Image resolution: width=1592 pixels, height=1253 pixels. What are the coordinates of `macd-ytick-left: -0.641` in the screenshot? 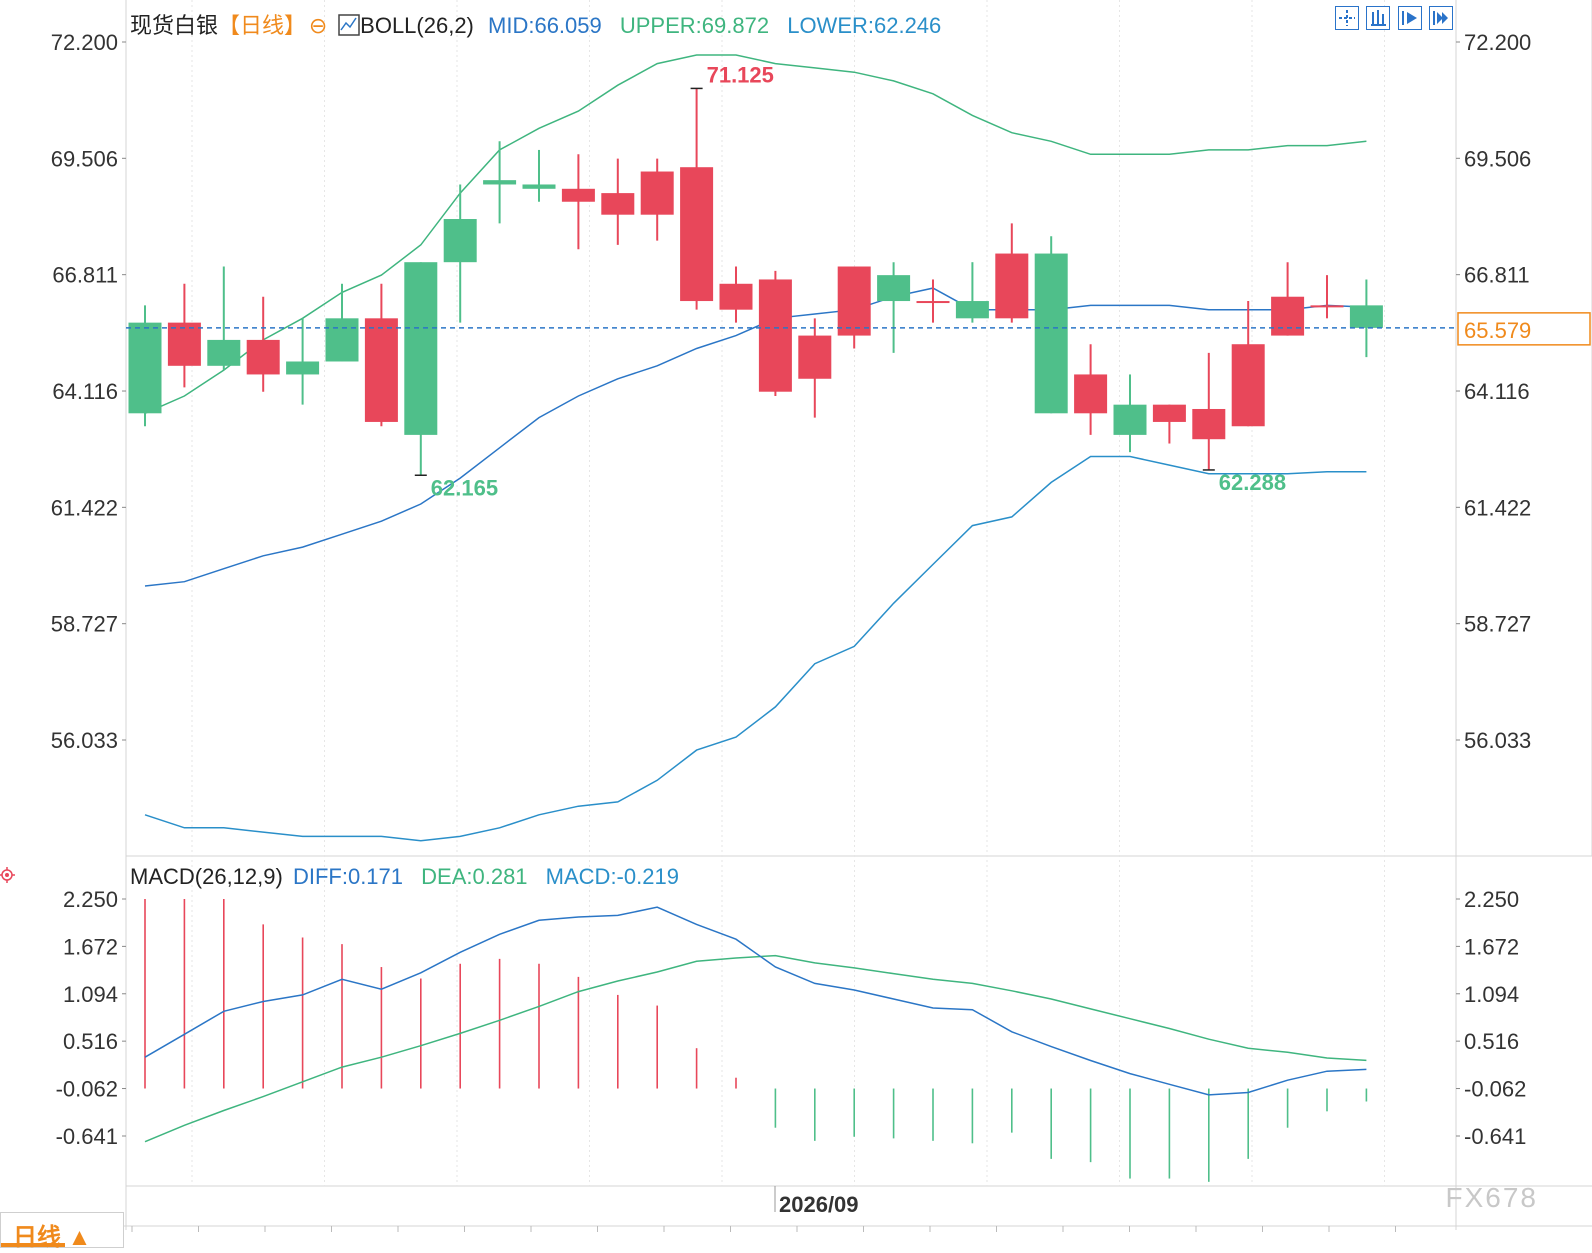 It's located at (87, 1136).